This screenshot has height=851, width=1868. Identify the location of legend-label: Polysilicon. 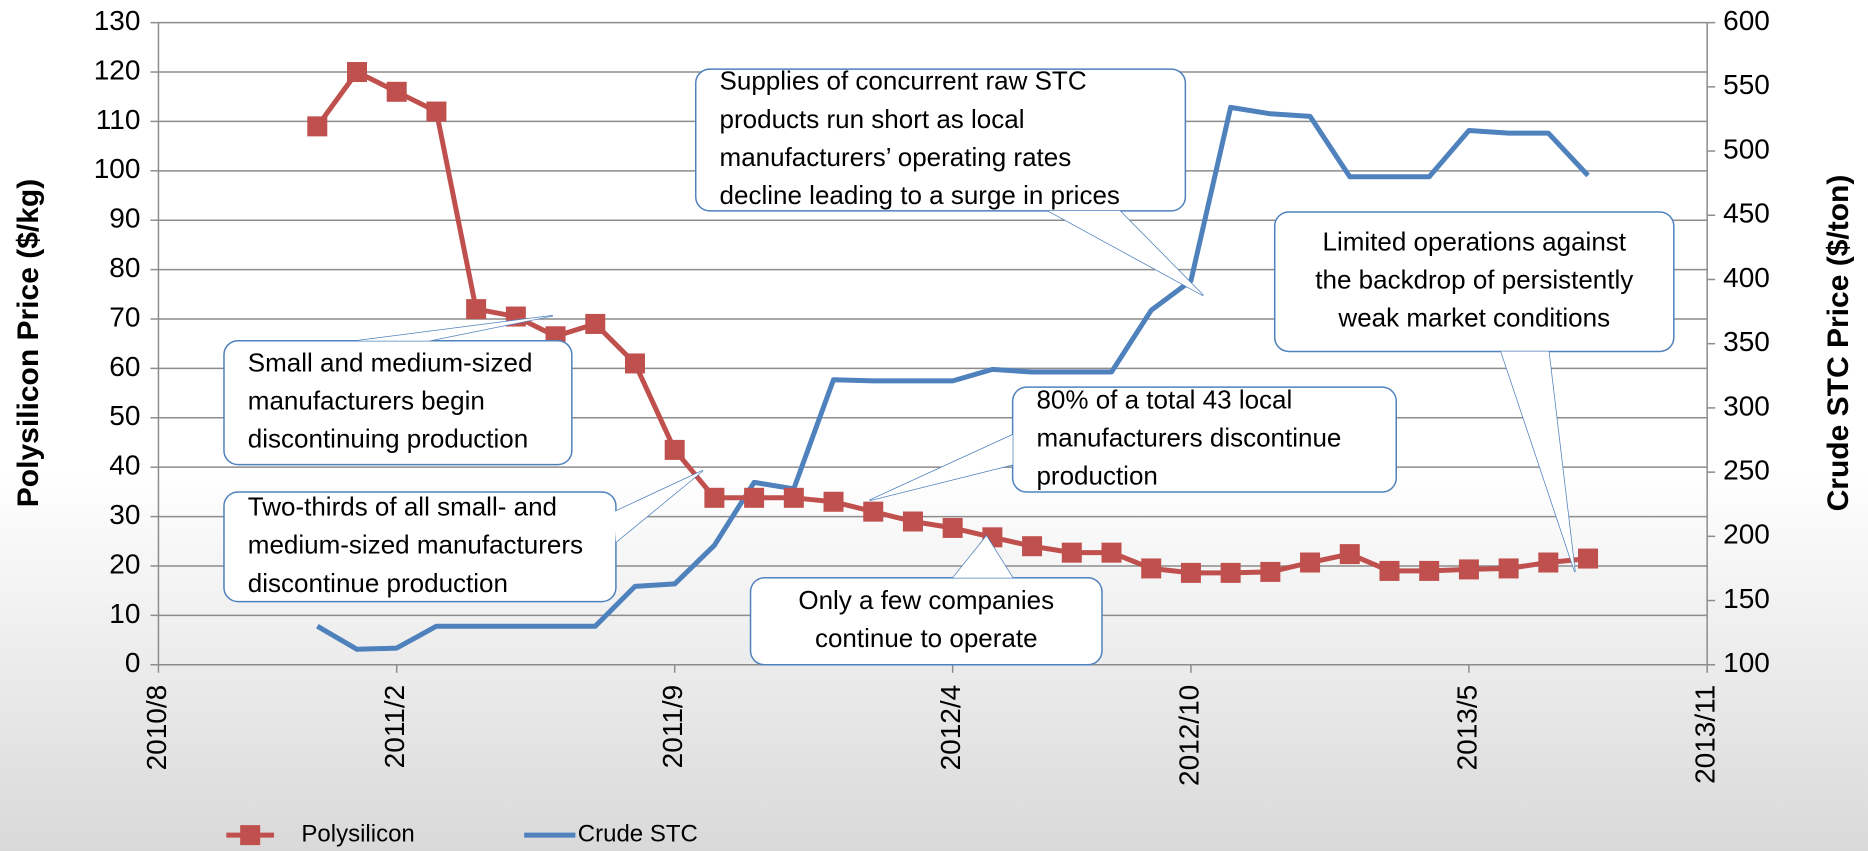
(357, 833).